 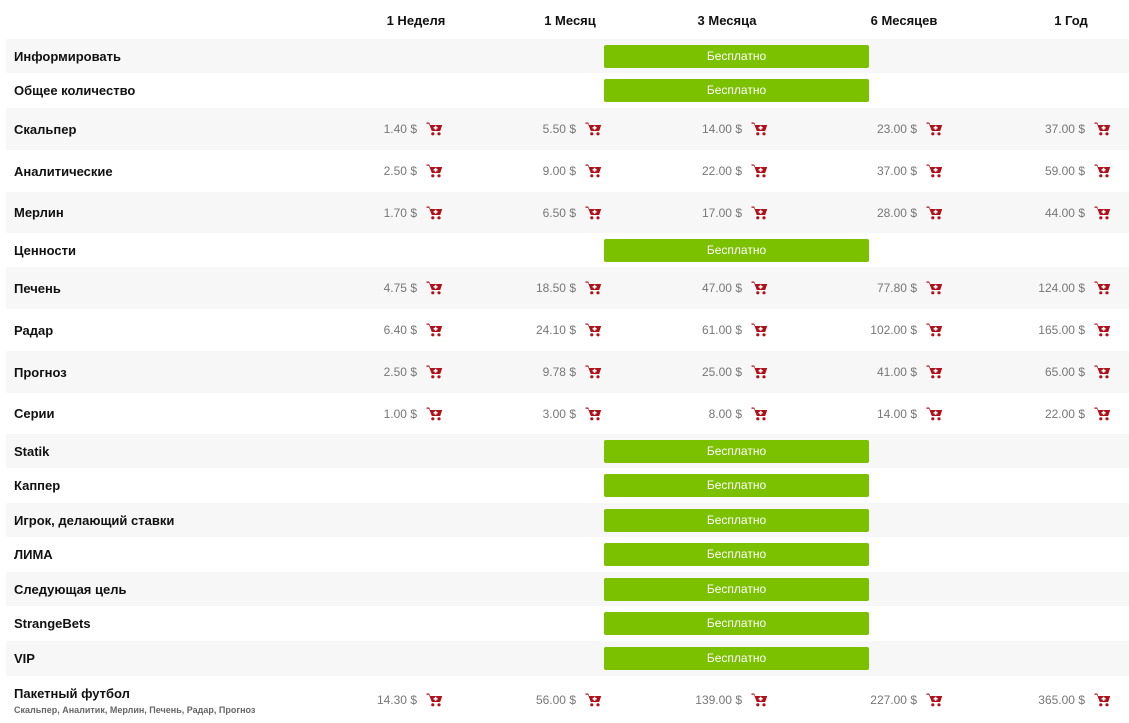 I want to click on product-name: StrangeBets, so click(x=52, y=623).